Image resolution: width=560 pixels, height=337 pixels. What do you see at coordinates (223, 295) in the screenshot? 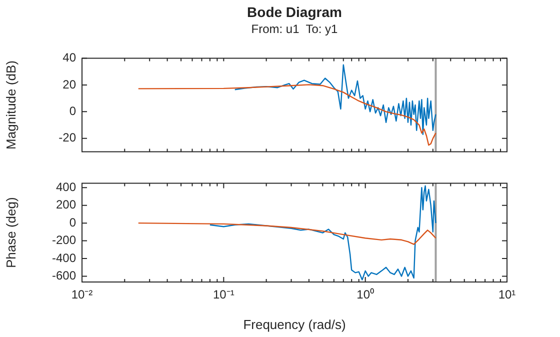
I see `x-tick-label: 10⁻¹` at bounding box center [223, 295].